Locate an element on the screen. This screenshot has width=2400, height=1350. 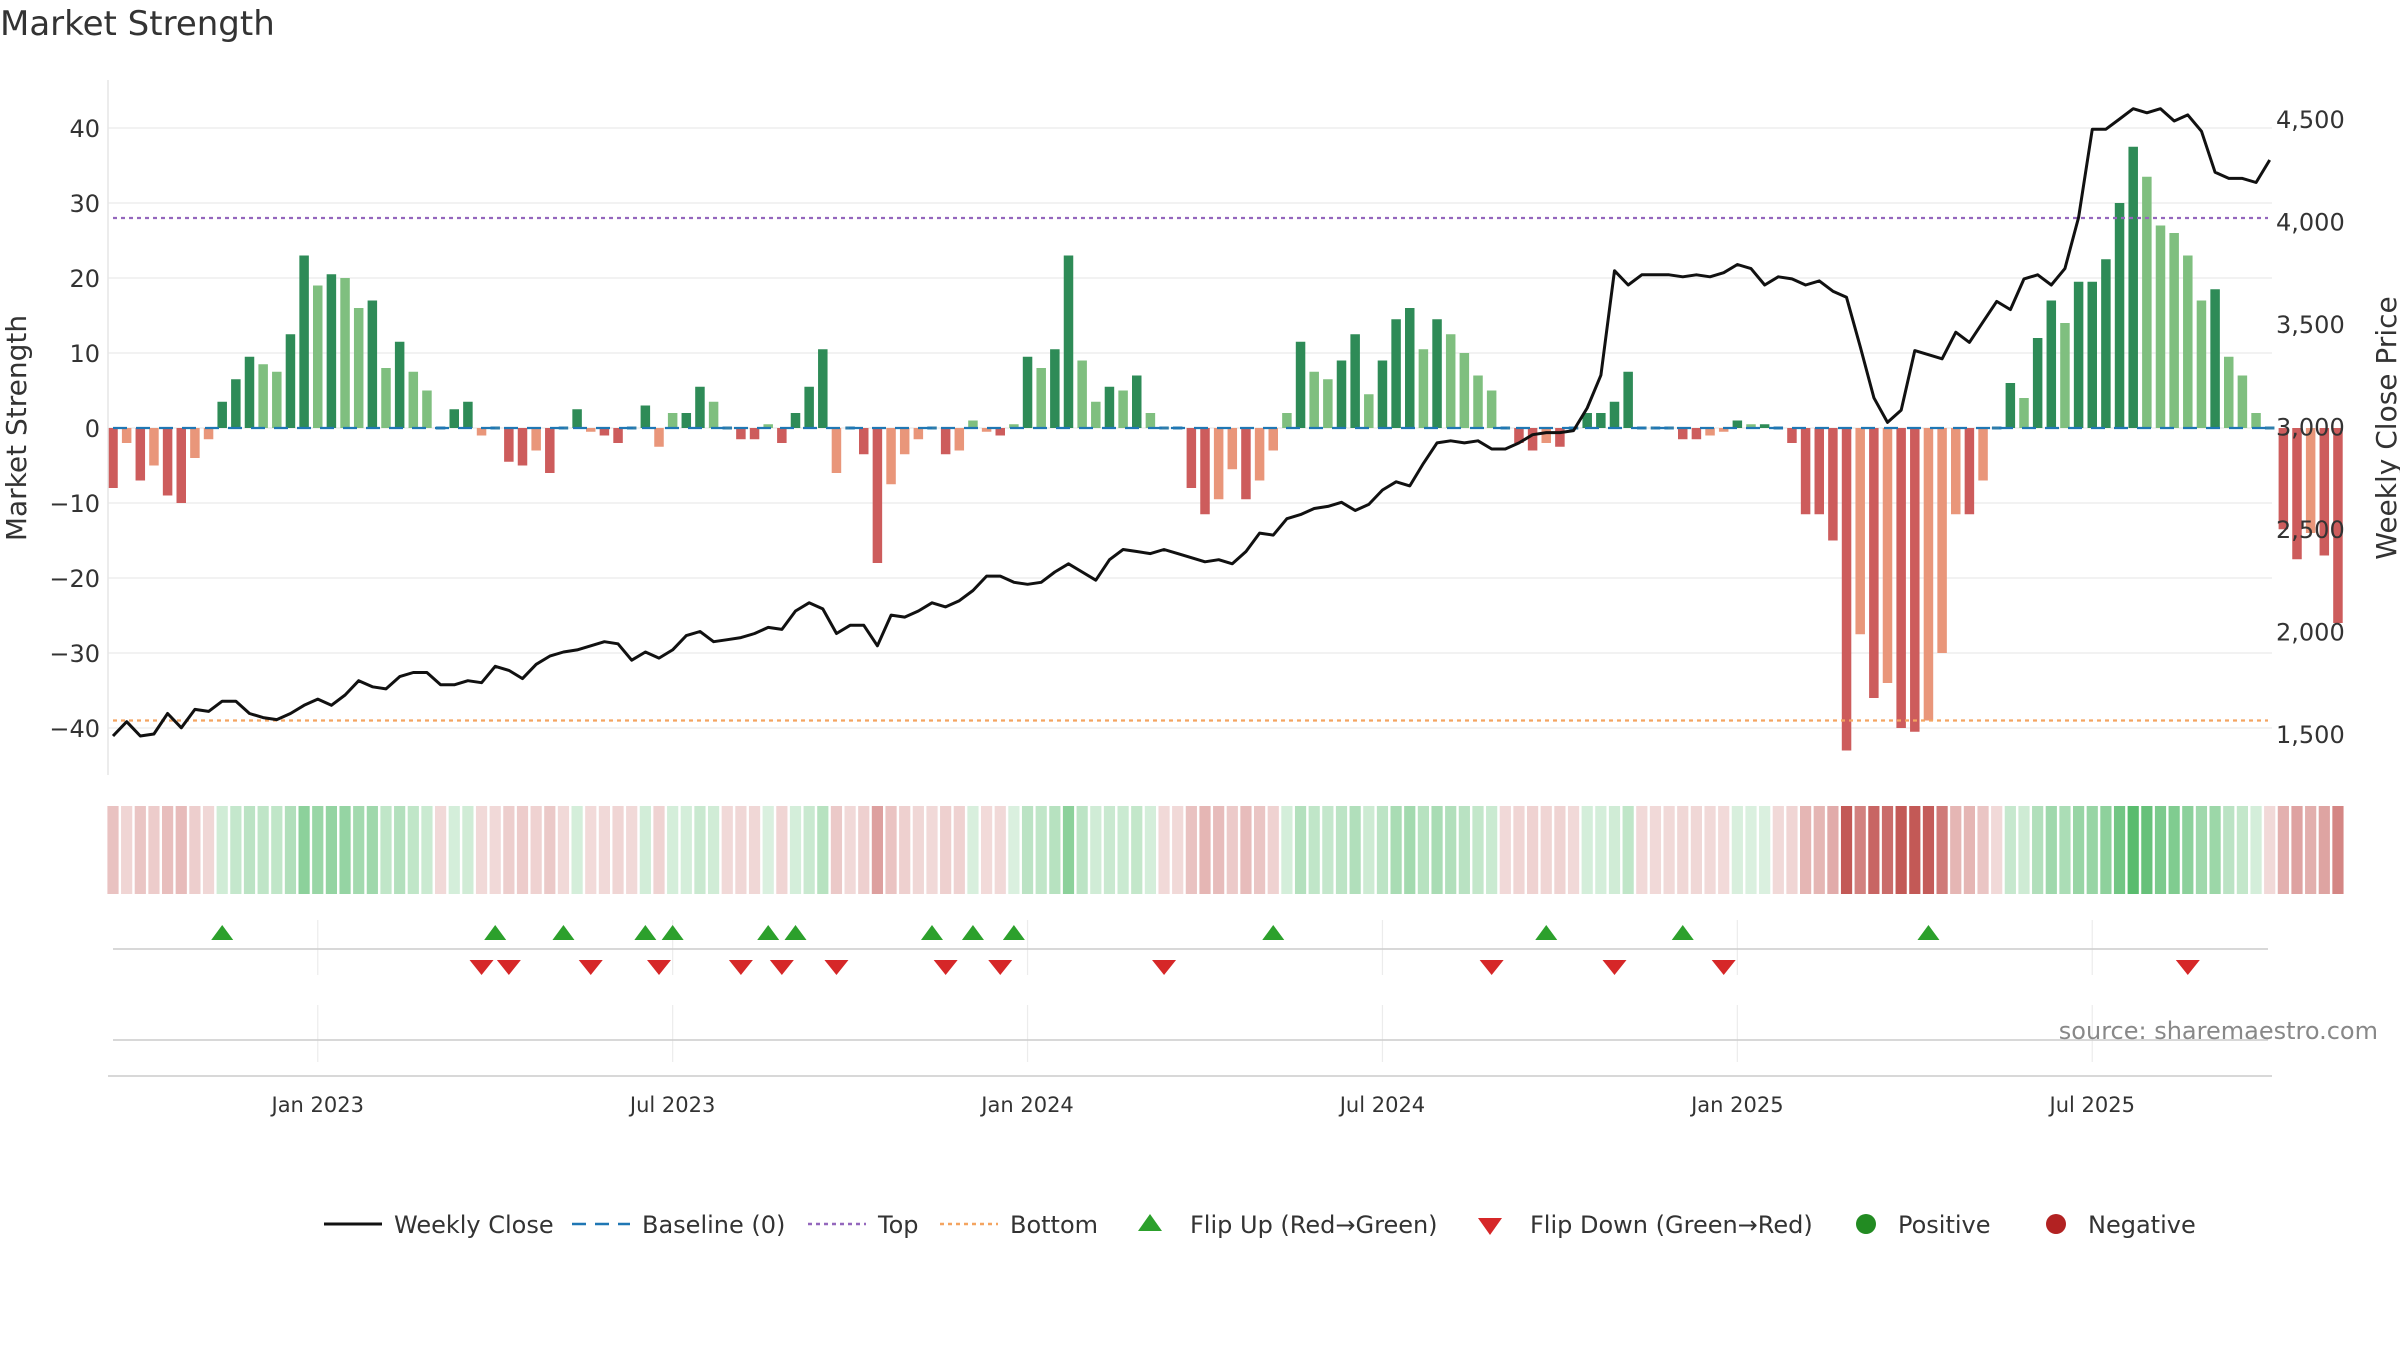
legend-item: Top is located at coordinates (863, 1225).